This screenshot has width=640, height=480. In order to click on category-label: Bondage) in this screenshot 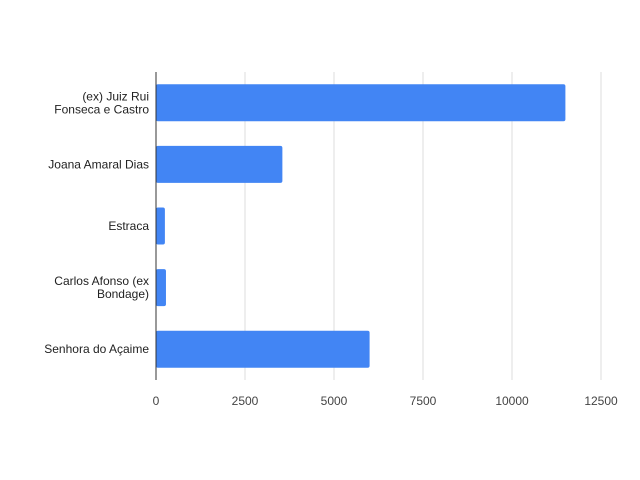, I will do `click(123, 294)`.